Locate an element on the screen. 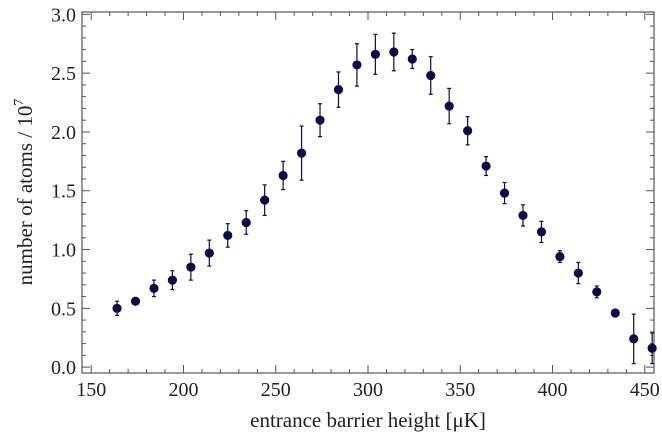 The image size is (662, 433). y-tick-label: 3.0 is located at coordinates (63, 15).